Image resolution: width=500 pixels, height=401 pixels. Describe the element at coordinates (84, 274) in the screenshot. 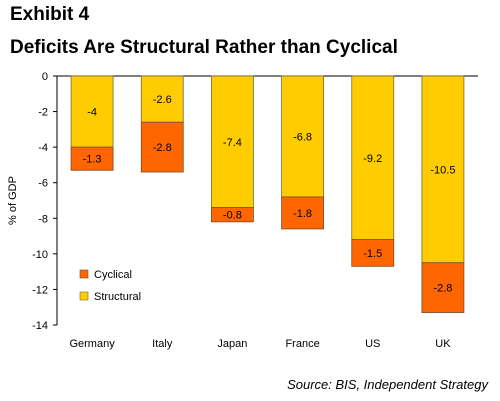

I see `legend-swatch-cyclical` at that location.